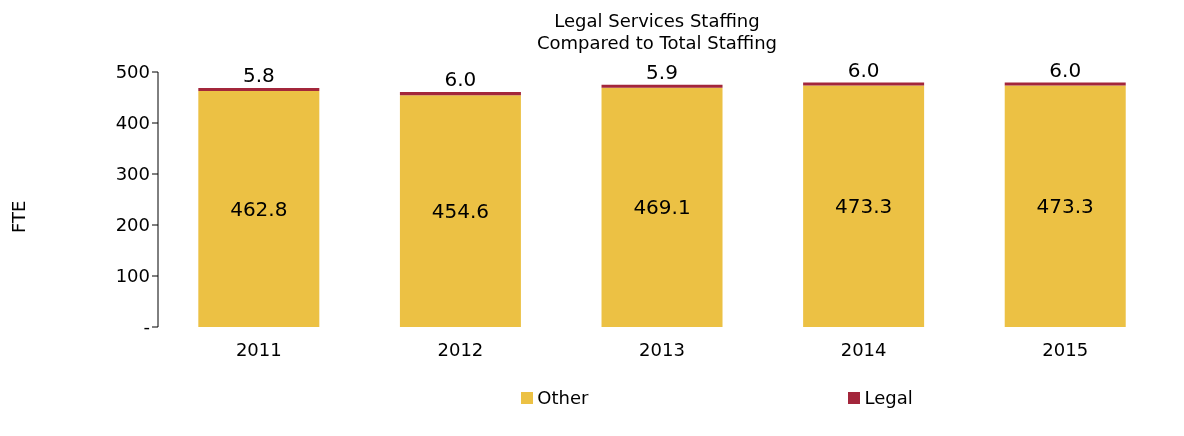 The width and height of the screenshot is (1184, 436). Describe the element at coordinates (563, 397) in the screenshot. I see `legend-label: Other` at that location.